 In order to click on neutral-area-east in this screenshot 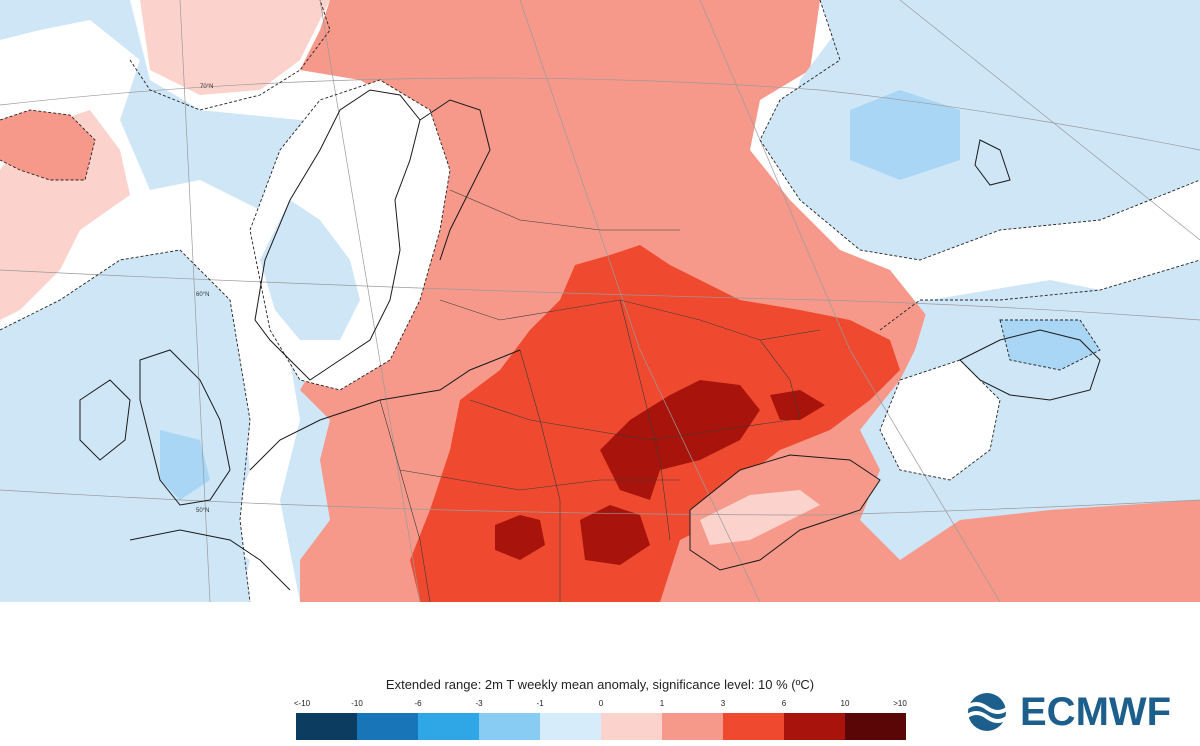, I will do `click(940, 420)`.